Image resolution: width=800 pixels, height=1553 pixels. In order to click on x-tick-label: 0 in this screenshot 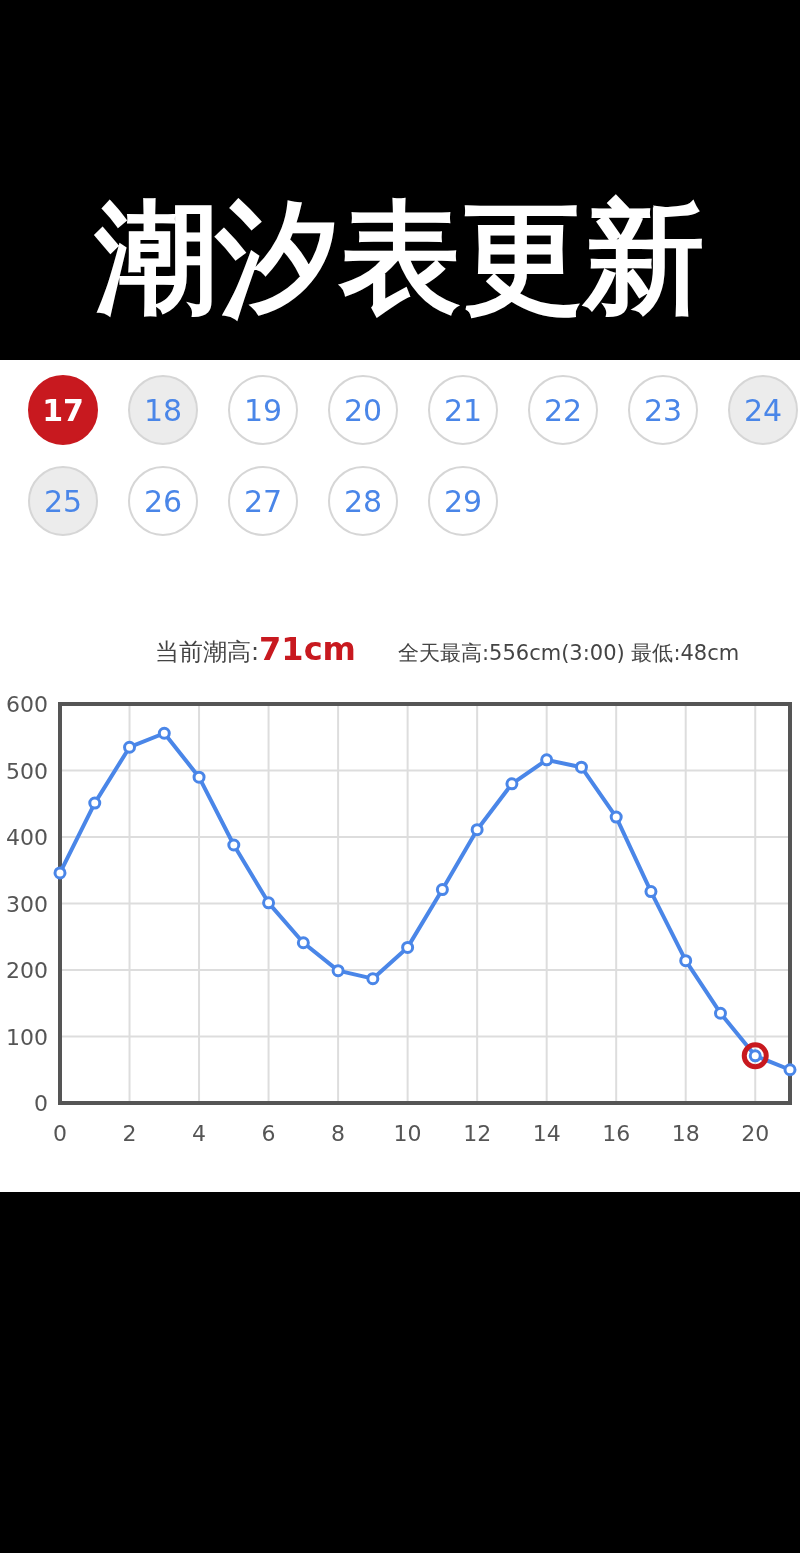, I will do `click(60, 1133)`.